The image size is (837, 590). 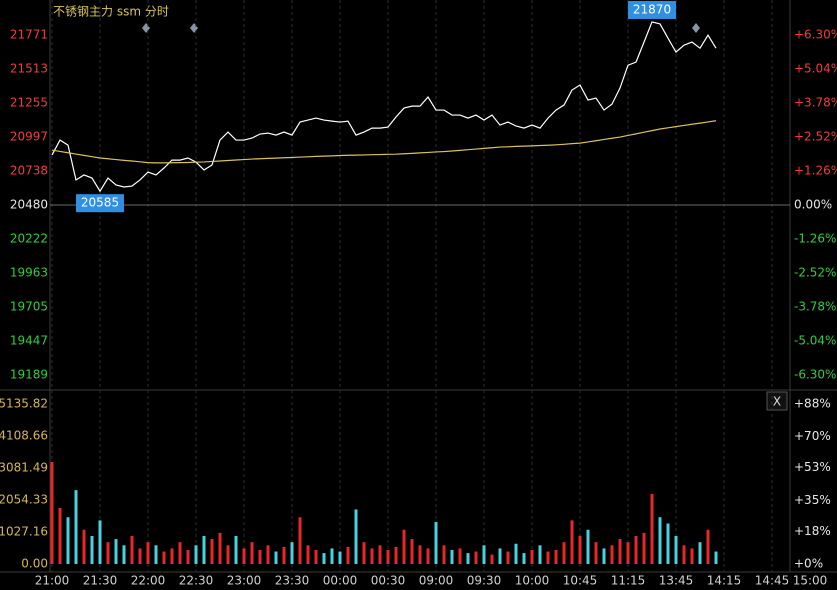 I want to click on y2-tick-label: +2.52%, so click(x=815, y=137).